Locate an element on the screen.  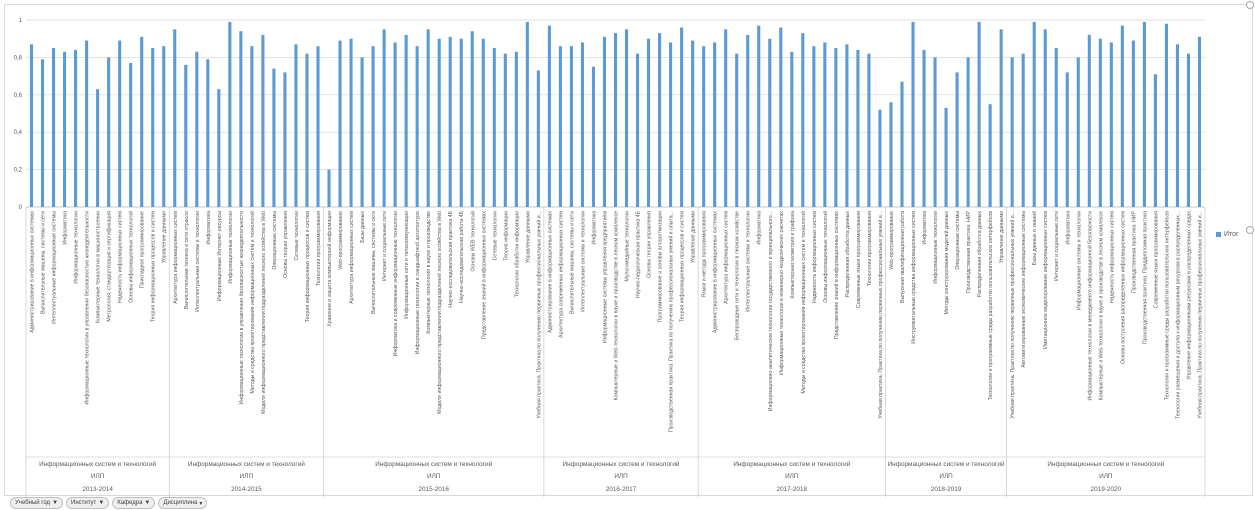
filter-button-year: Учебный год ▼ is located at coordinates (37, 503).